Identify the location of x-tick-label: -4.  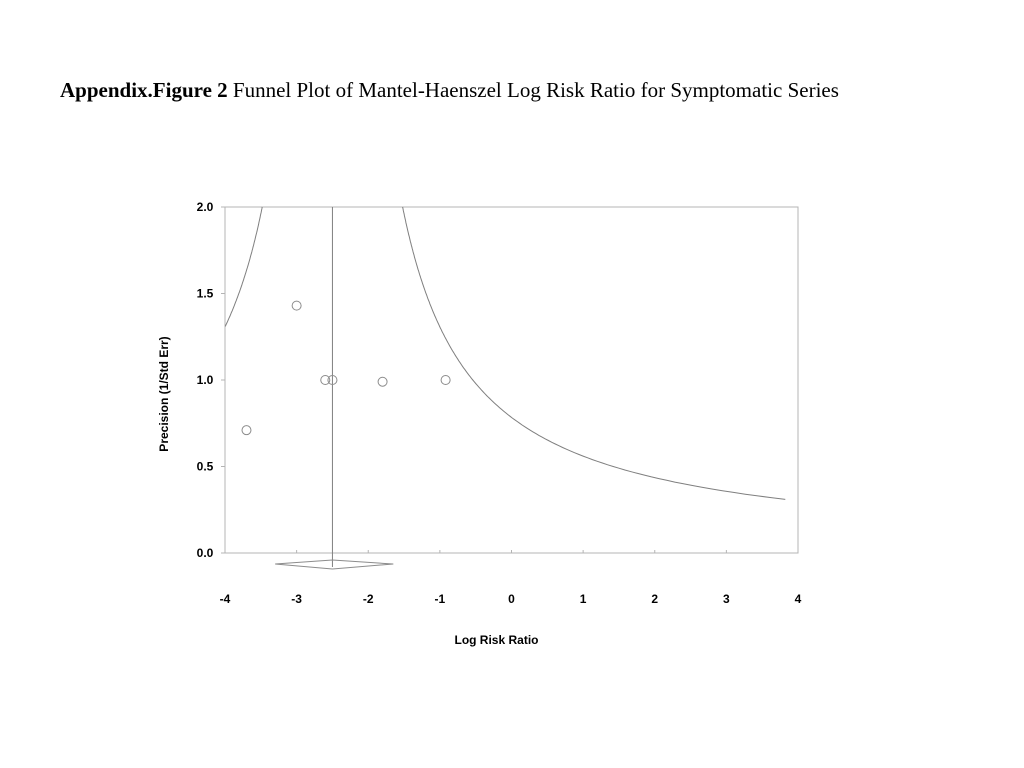
(225, 599).